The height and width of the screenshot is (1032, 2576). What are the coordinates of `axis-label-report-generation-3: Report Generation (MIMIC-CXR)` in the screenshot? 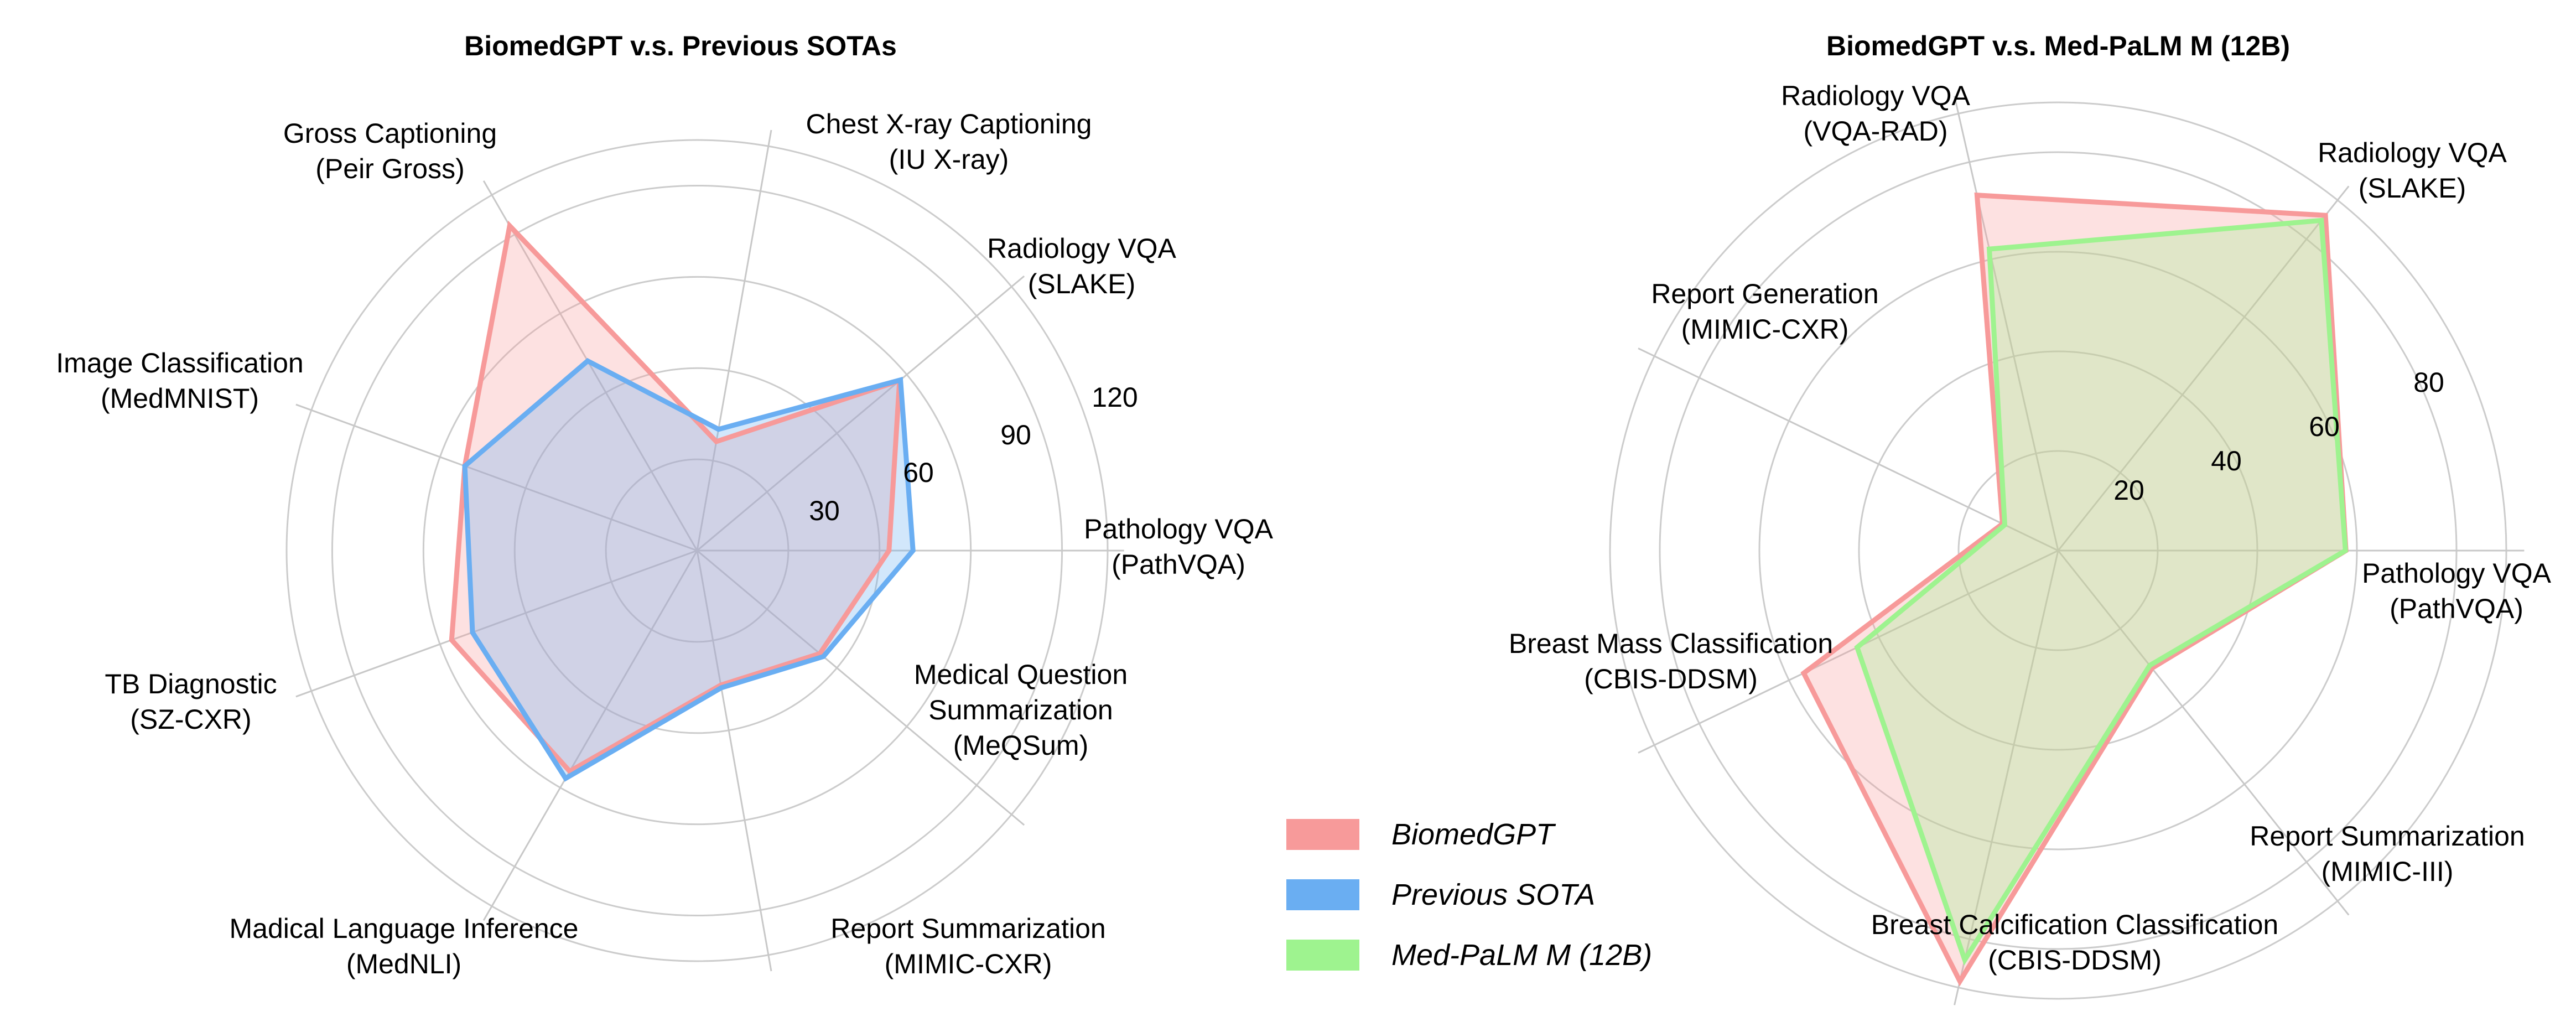 It's located at (1764, 311).